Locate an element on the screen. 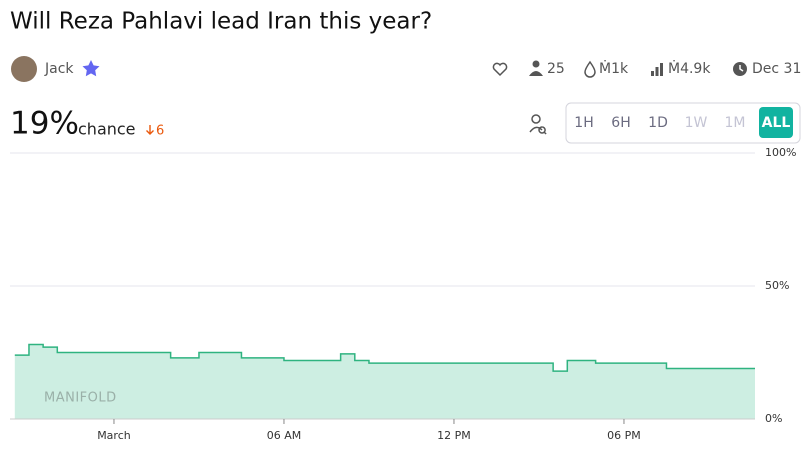 This screenshot has height=452, width=812. search-user-icon is located at coordinates (536, 119).